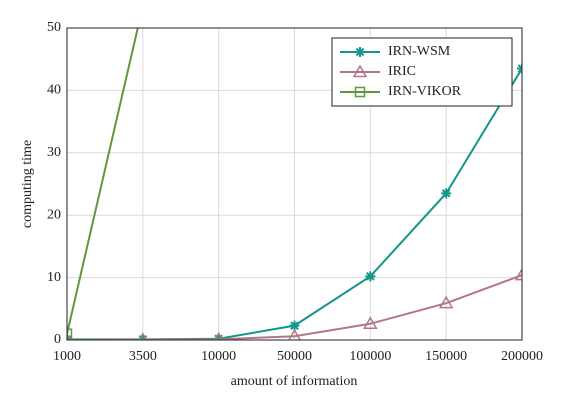 The image size is (561, 405). Describe the element at coordinates (57, 339) in the screenshot. I see `y-tick-label: 0` at that location.